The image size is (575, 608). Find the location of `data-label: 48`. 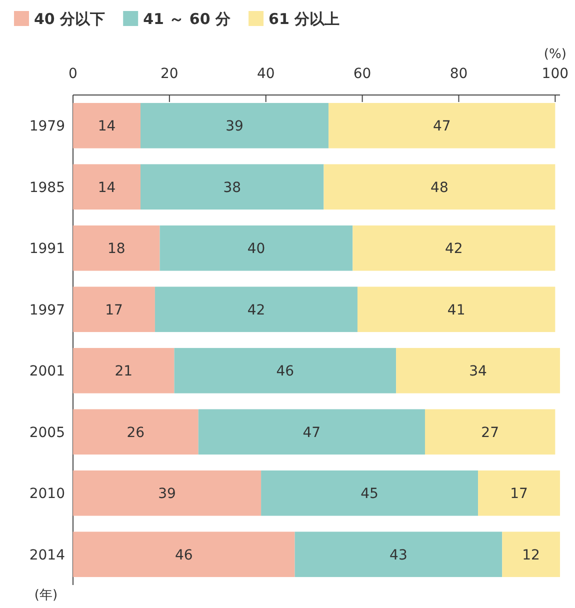

data-label: 48 is located at coordinates (439, 188).